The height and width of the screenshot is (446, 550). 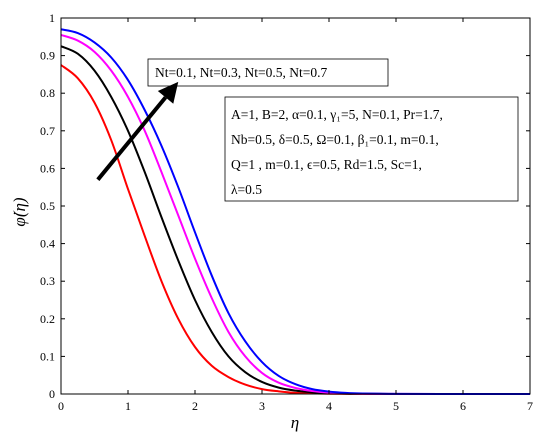 What do you see at coordinates (132, 138) in the screenshot?
I see `trend-arrow` at bounding box center [132, 138].